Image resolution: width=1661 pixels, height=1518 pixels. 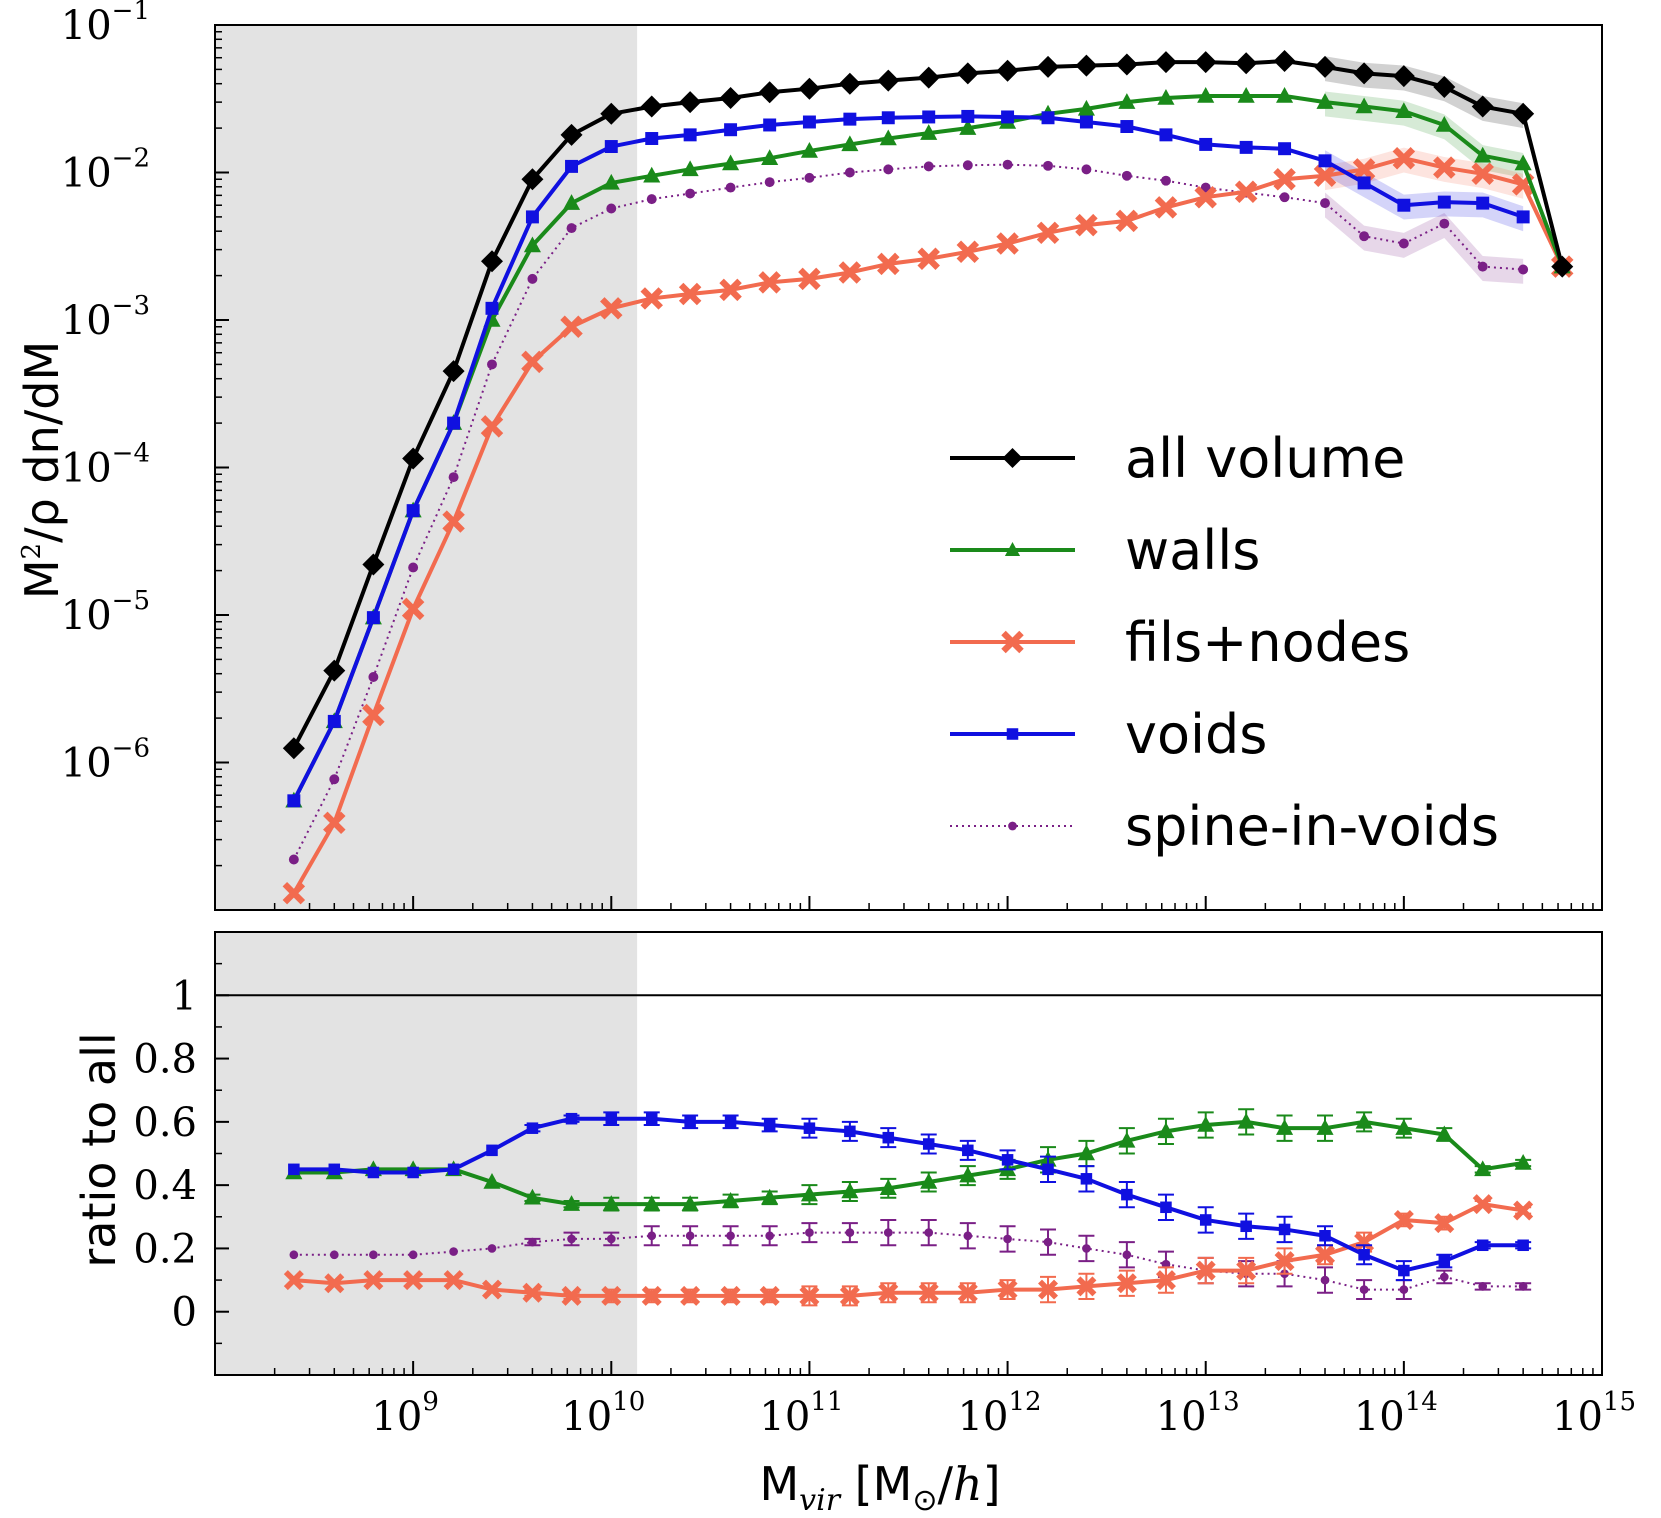 I want to click on top-y-tick-exponent: −5, so click(x=131, y=601).